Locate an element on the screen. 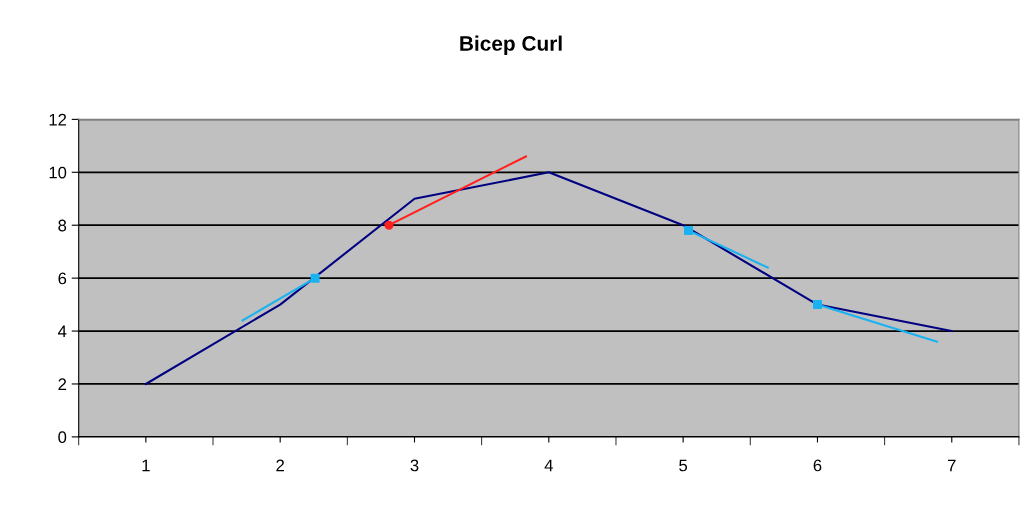 The height and width of the screenshot is (508, 1022). x-tick-label: 5 is located at coordinates (683, 465).